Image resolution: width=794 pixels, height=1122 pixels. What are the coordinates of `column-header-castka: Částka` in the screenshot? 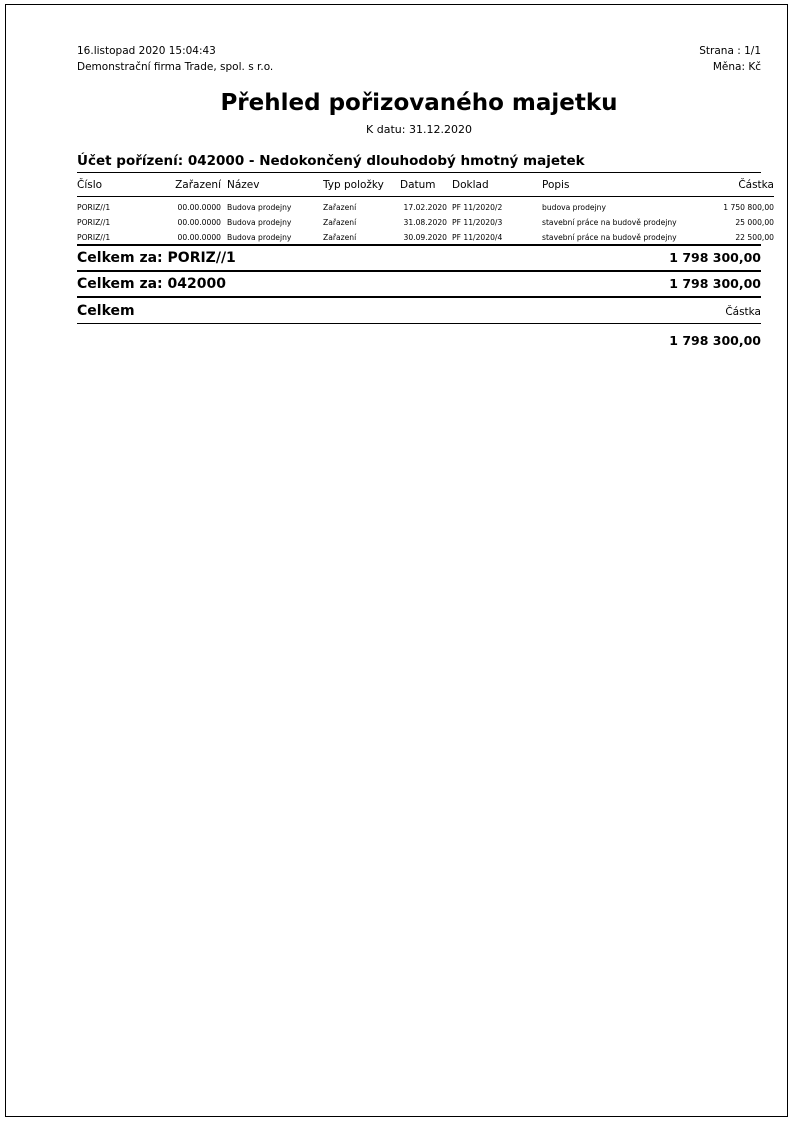 It's located at (732, 185).